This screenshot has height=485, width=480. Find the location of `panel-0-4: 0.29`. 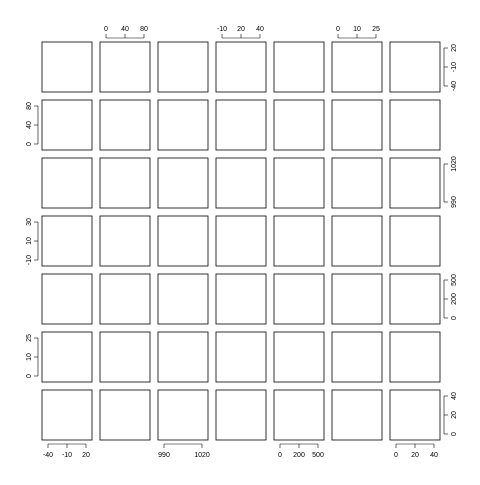

panel-0-4: 0.29 is located at coordinates (299, 67).